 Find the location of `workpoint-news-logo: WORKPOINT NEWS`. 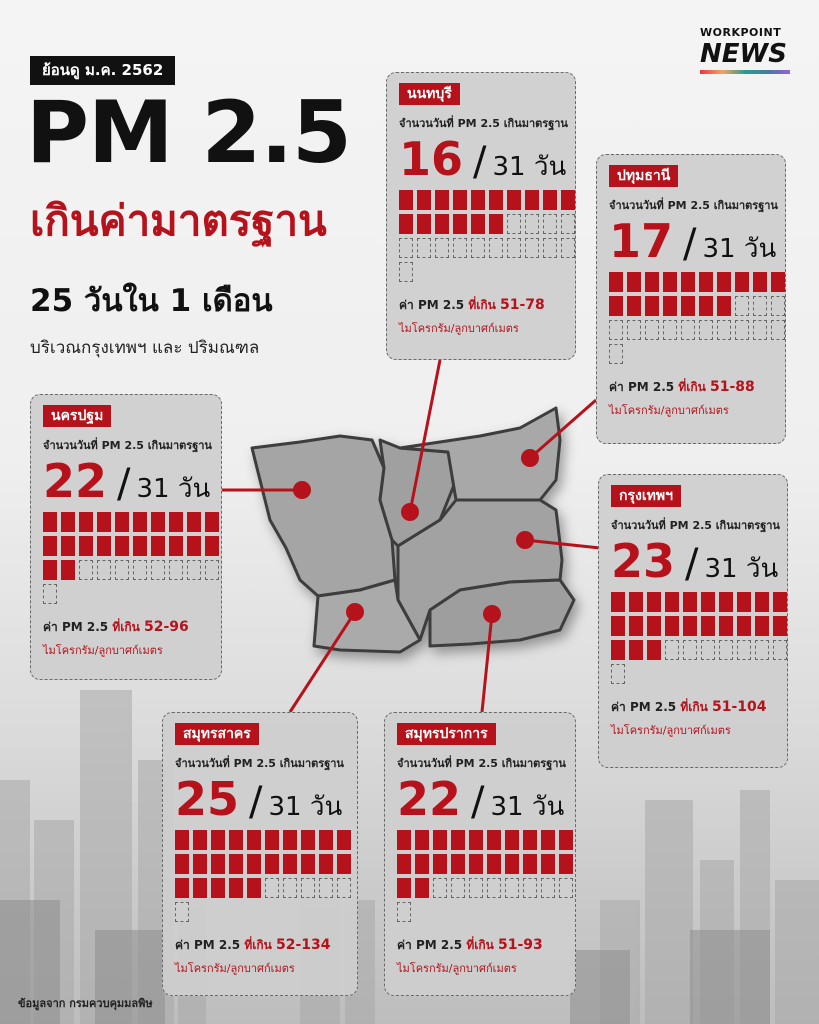

workpoint-news-logo: WORKPOINT NEWS is located at coordinates (745, 50).